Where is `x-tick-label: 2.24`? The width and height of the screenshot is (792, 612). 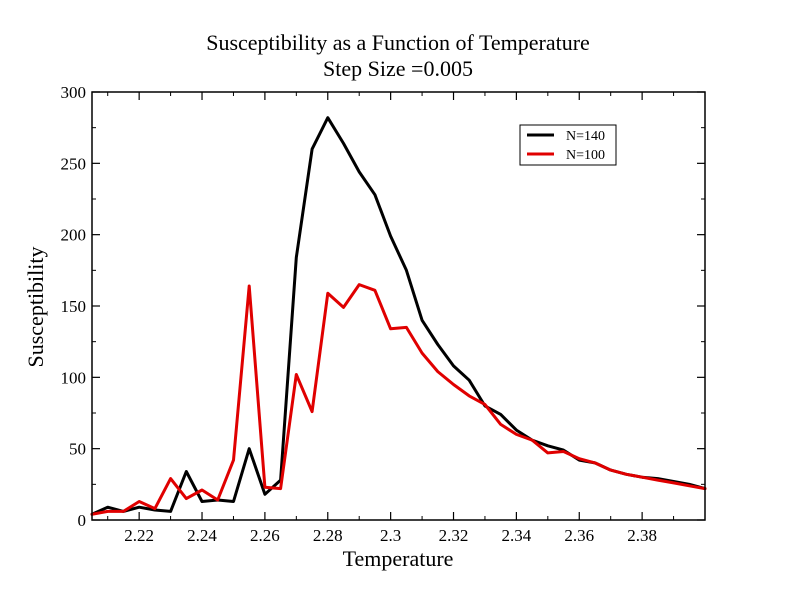 x-tick-label: 2.24 is located at coordinates (202, 535).